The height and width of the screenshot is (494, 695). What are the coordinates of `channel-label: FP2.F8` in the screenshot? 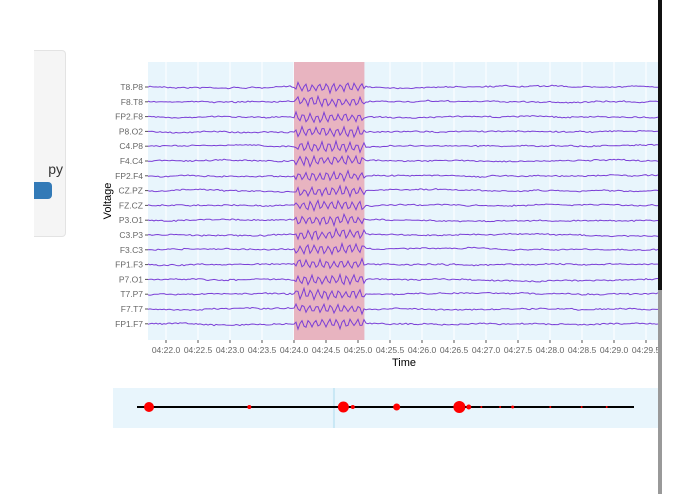 It's located at (129, 117).